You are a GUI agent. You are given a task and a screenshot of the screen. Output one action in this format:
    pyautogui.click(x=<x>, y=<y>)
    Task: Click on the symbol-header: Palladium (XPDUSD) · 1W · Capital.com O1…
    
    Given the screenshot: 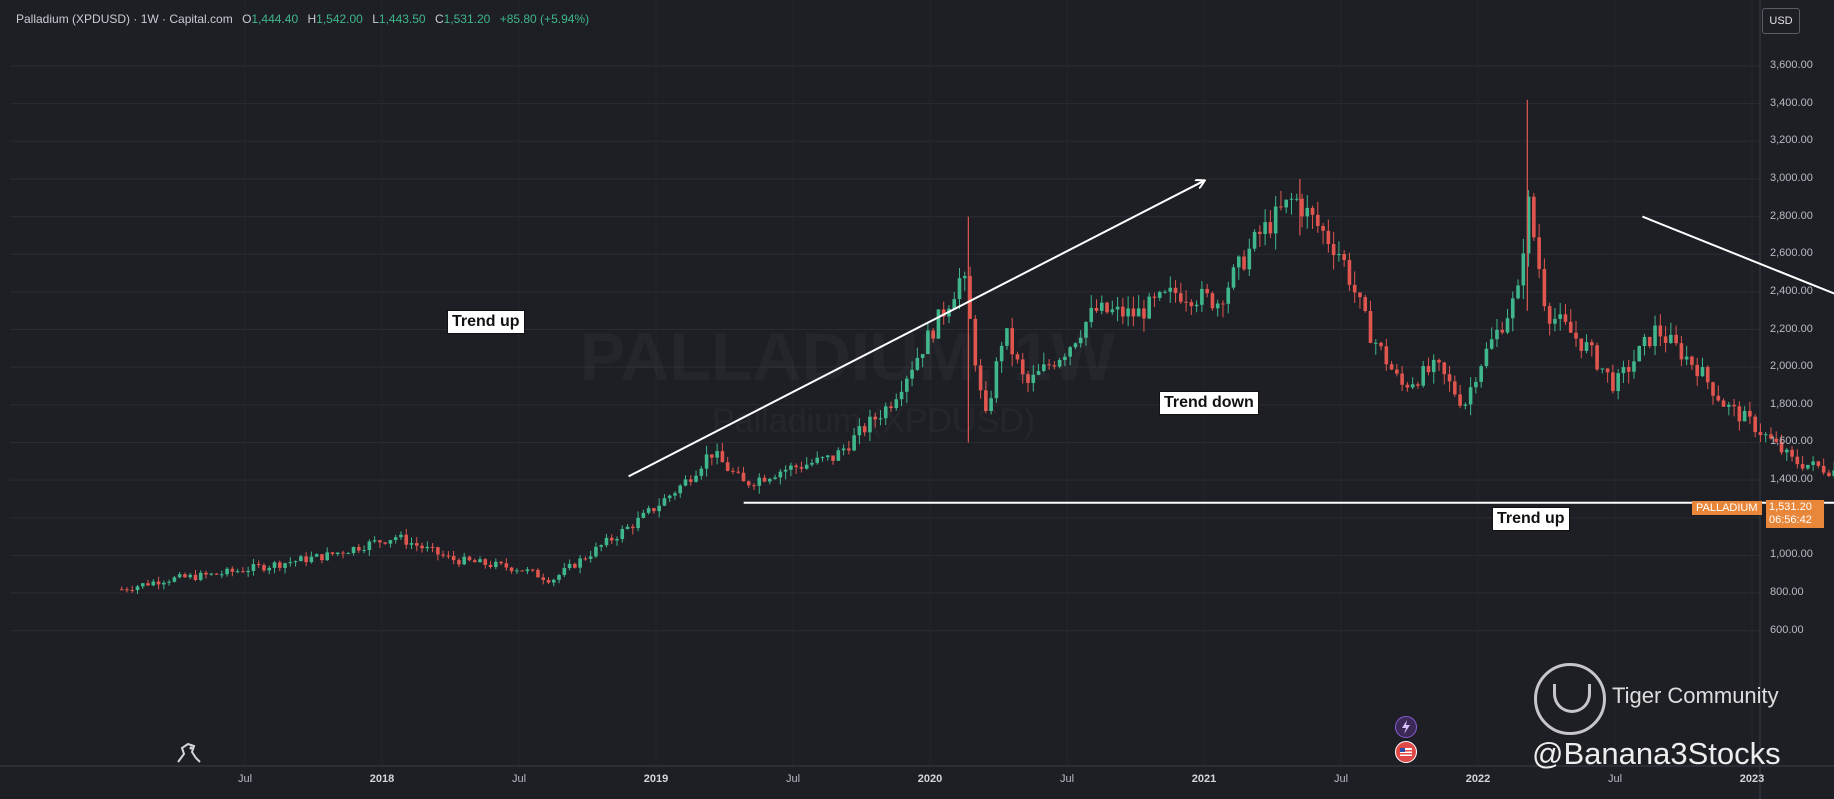 What is the action you would take?
    pyautogui.click(x=302, y=19)
    